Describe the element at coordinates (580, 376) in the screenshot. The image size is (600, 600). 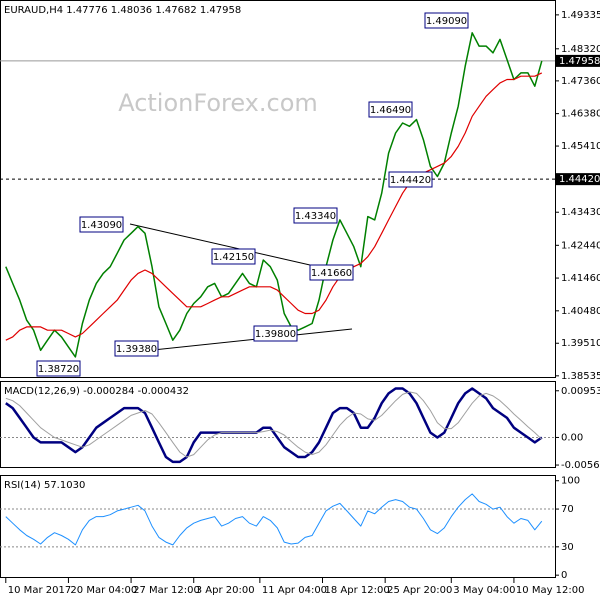
I see `y-tick-label: 1.38535` at that location.